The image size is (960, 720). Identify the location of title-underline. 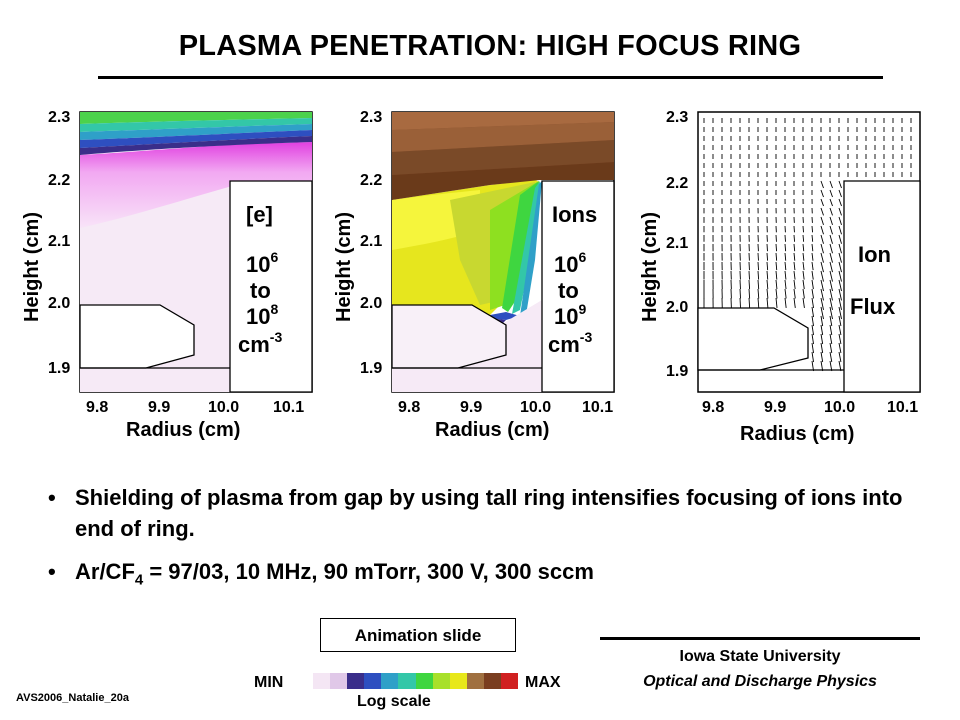
(490, 77).